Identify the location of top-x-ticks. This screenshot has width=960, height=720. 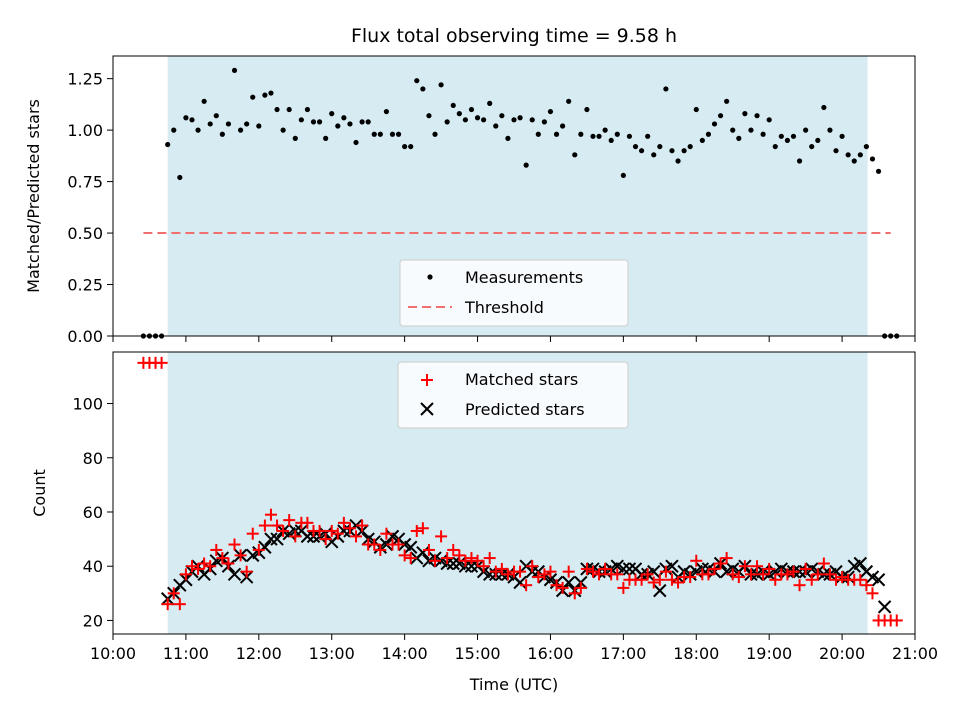
(514, 339).